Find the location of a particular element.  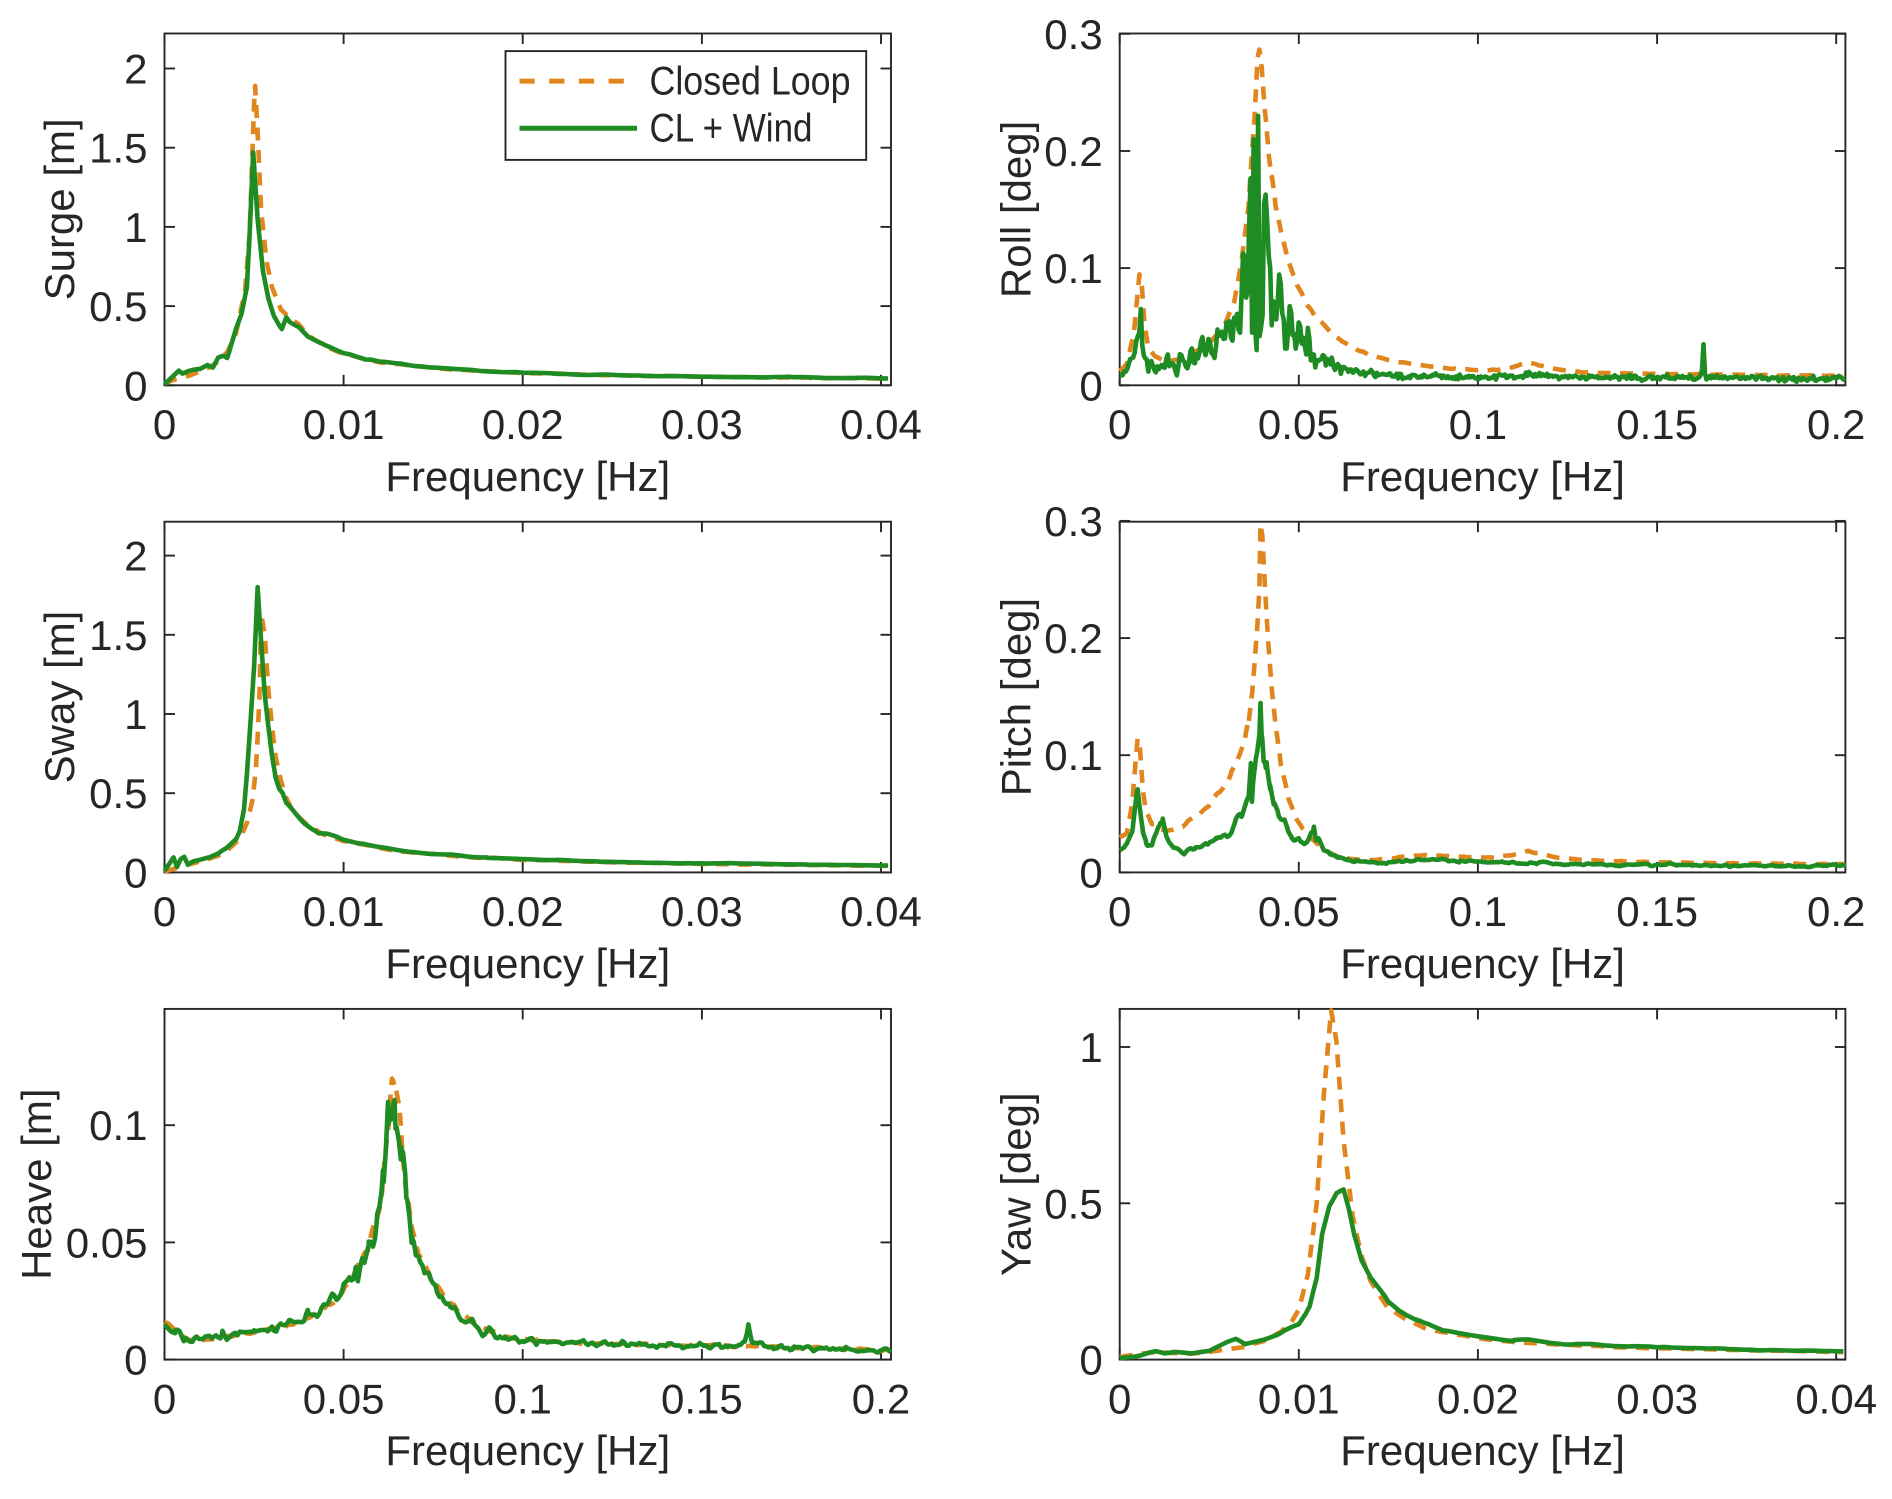

svg-text: Closed Loop is located at coordinates (750, 82).